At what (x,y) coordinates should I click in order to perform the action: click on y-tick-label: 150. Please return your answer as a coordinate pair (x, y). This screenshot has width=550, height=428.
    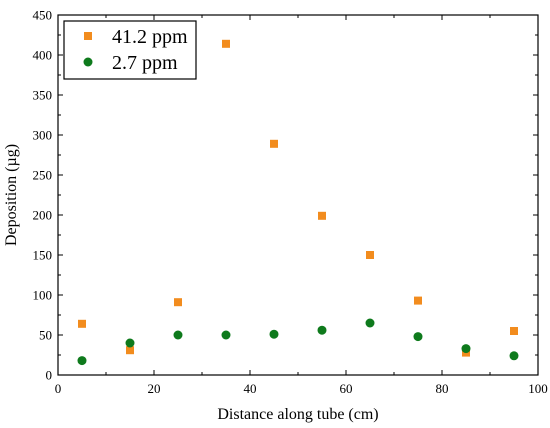
    Looking at the image, I should click on (43, 255).